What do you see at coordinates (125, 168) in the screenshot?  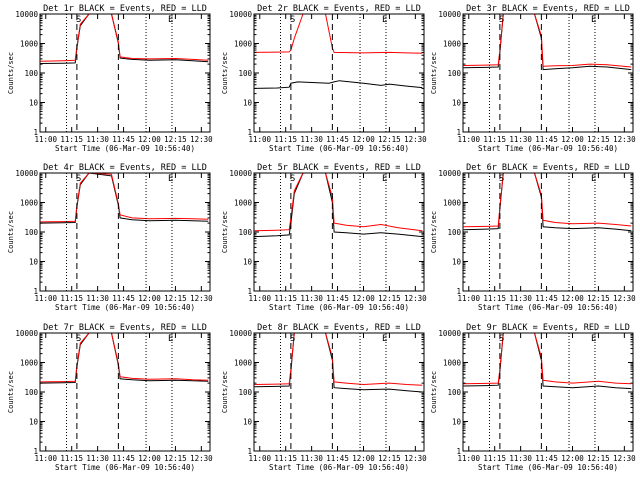 I see `panel-title: Det 4r BLACK = Events, RED = LLD` at bounding box center [125, 168].